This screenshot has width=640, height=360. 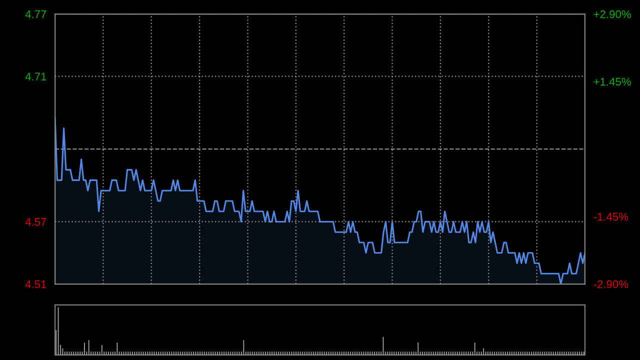 I want to click on y-tick-label: 4.77, so click(x=35, y=14).